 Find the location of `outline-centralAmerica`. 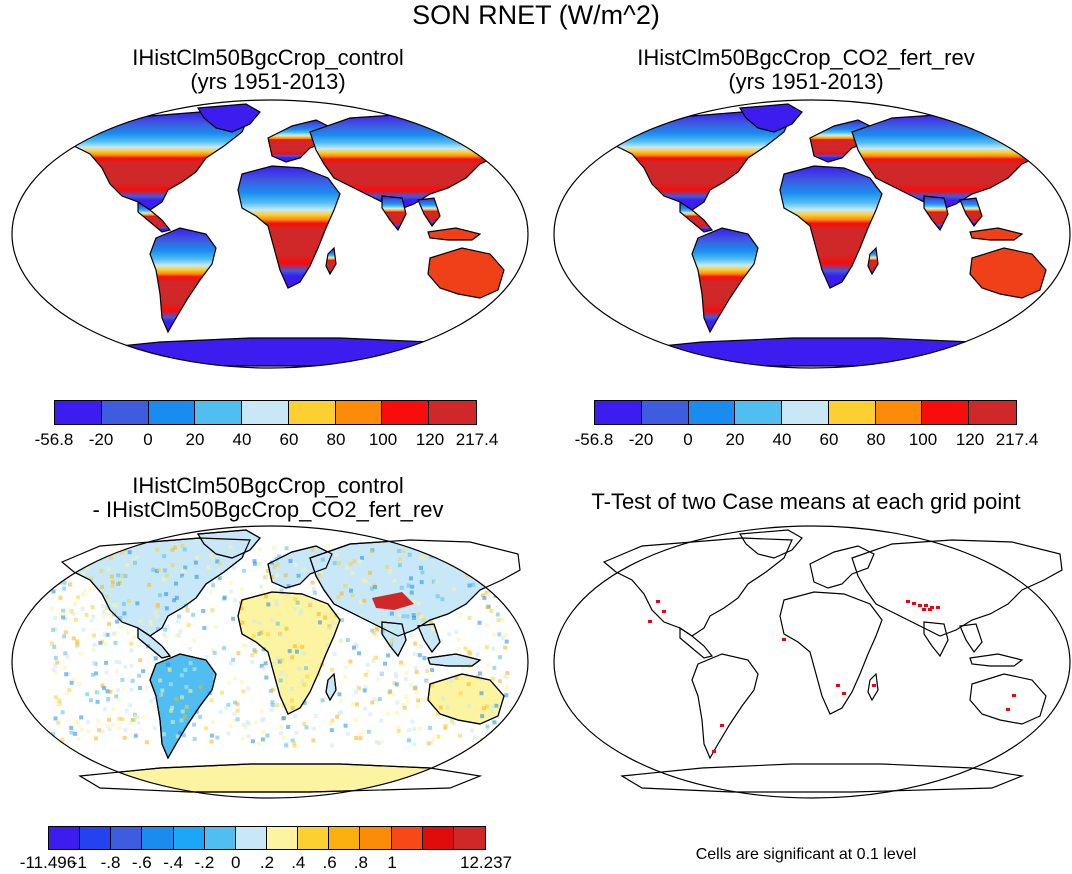

outline-centralAmerica is located at coordinates (696, 642).